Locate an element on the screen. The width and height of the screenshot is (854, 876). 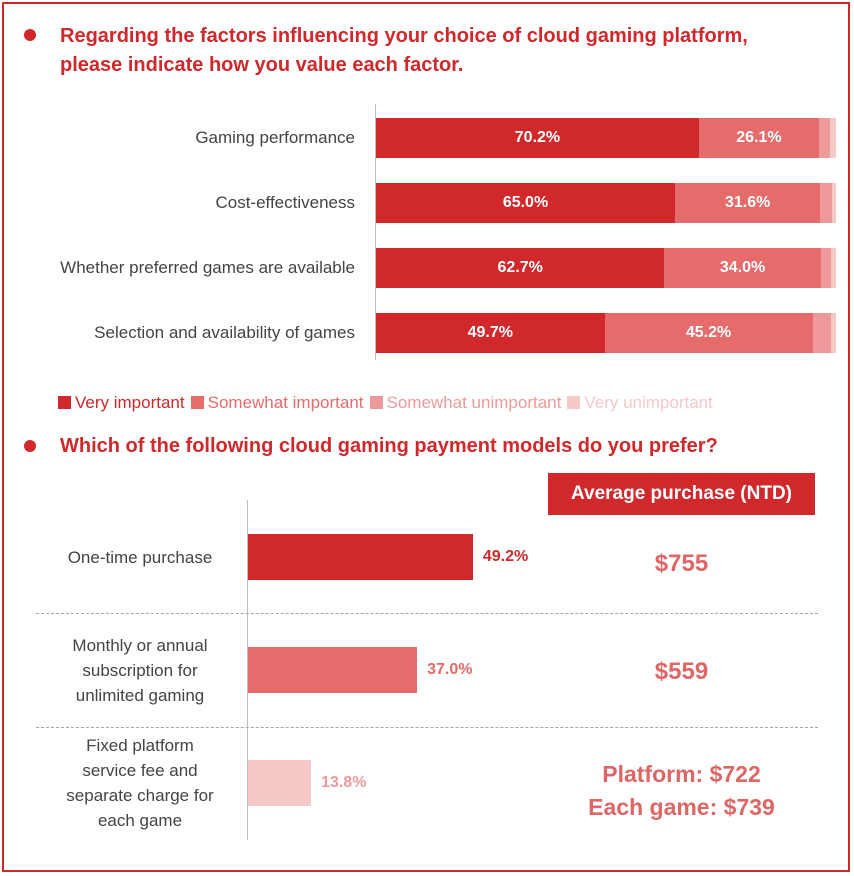
data-label: 34.0% is located at coordinates (742, 267).